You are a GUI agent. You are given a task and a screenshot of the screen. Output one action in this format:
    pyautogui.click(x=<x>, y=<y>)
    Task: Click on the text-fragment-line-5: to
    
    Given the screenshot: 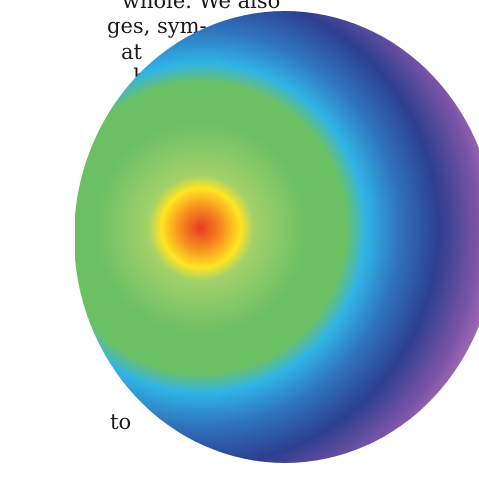 What is the action you would take?
    pyautogui.click(x=121, y=422)
    